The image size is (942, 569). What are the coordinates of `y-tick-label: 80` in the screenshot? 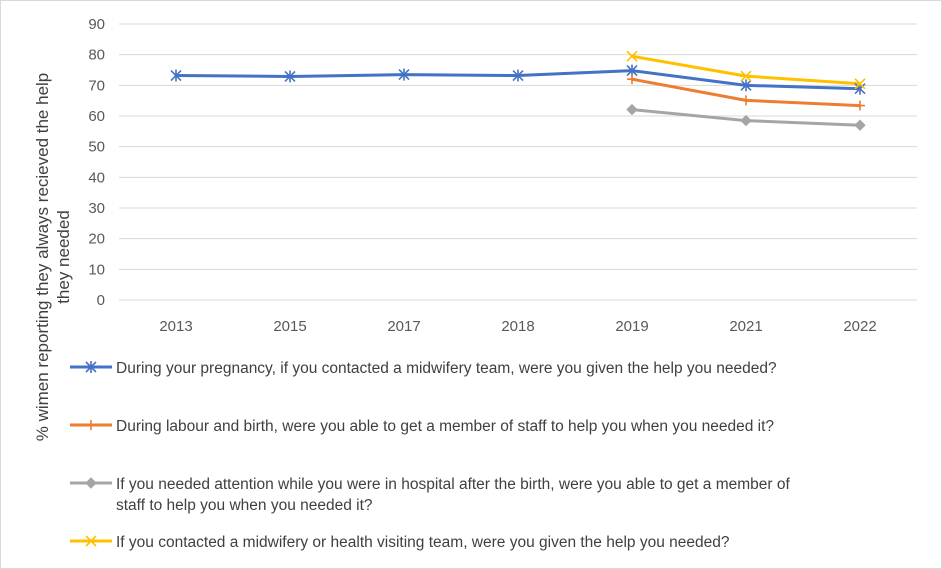 It's located at (96, 55).